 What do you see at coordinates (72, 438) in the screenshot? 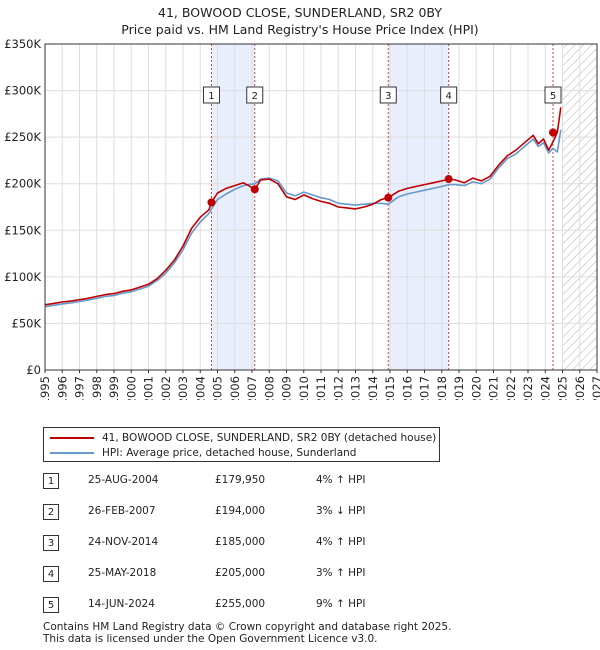
I see `legend-swatch-price` at bounding box center [72, 438].